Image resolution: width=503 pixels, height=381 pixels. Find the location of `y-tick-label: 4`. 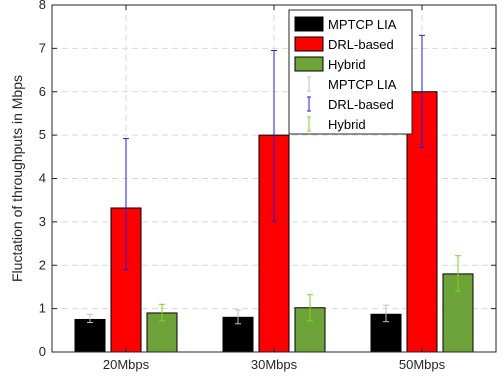

y-tick-label: 4 is located at coordinates (42, 178).